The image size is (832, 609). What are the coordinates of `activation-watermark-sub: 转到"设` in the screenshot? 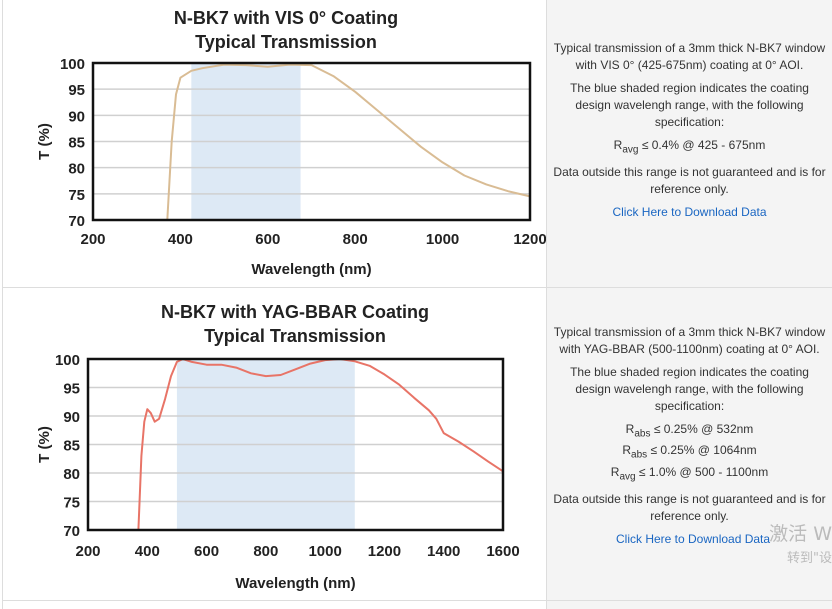 It's located at (809, 558).